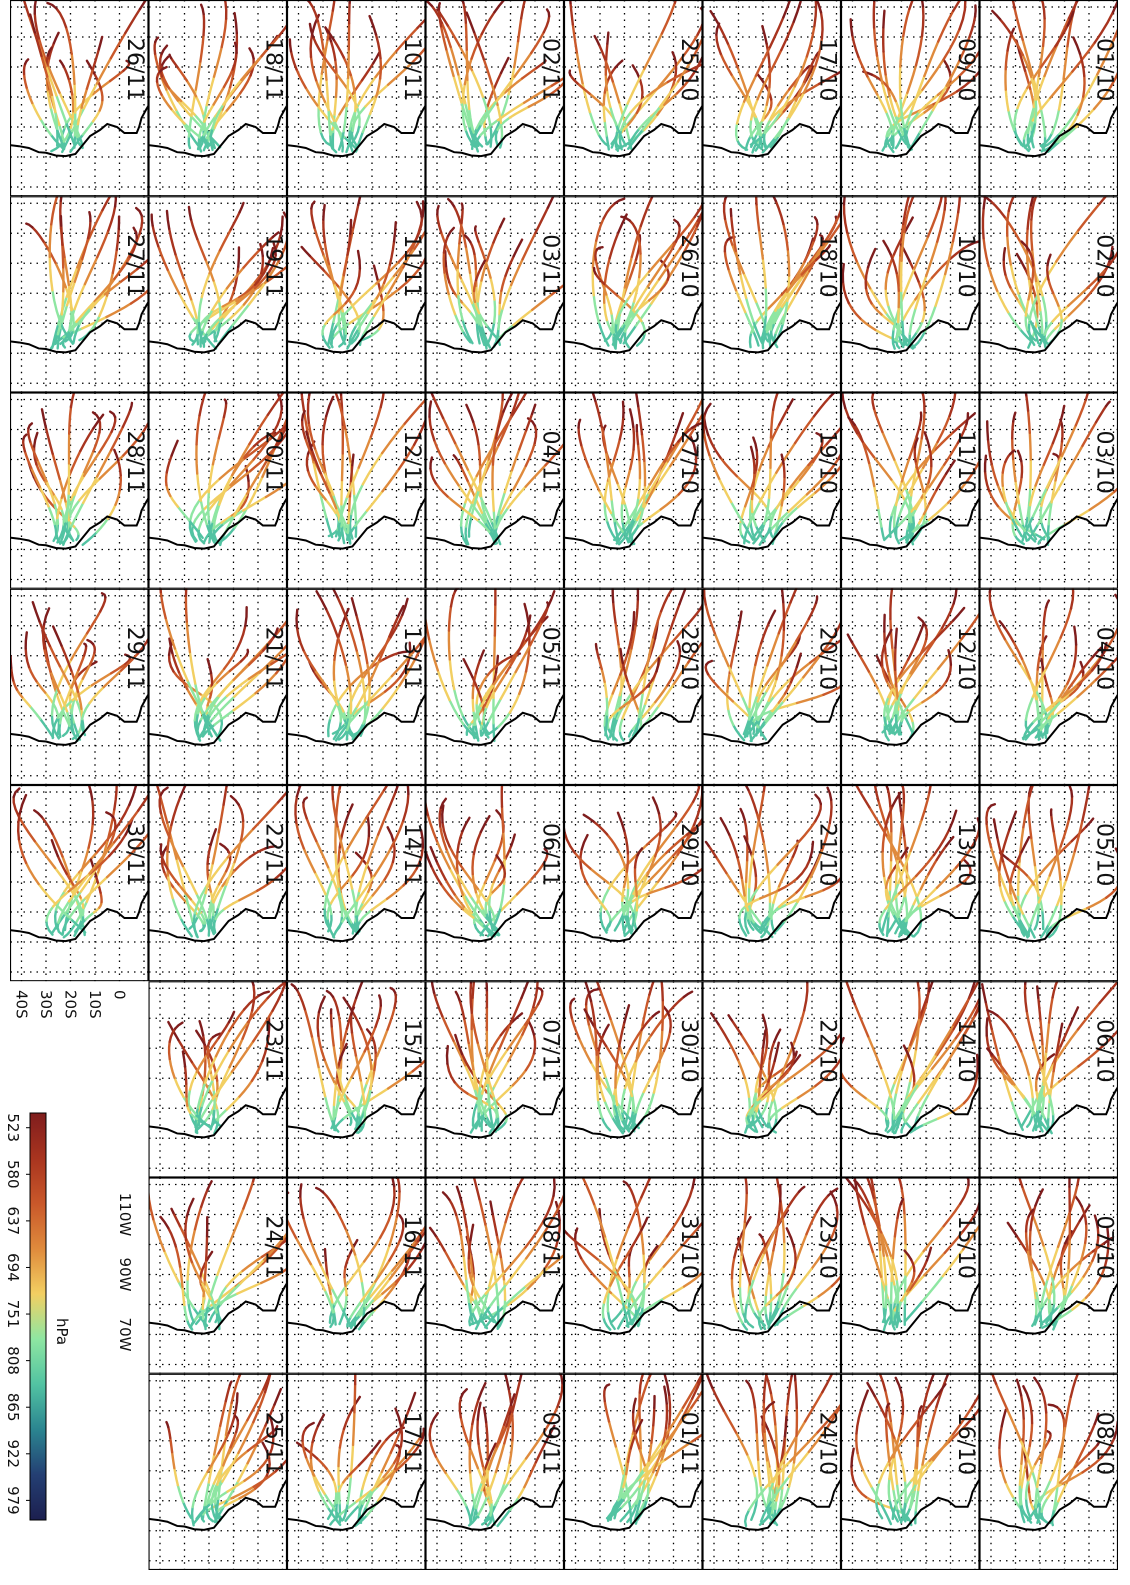  I want to click on panel: 17/10, so click(768, 98).